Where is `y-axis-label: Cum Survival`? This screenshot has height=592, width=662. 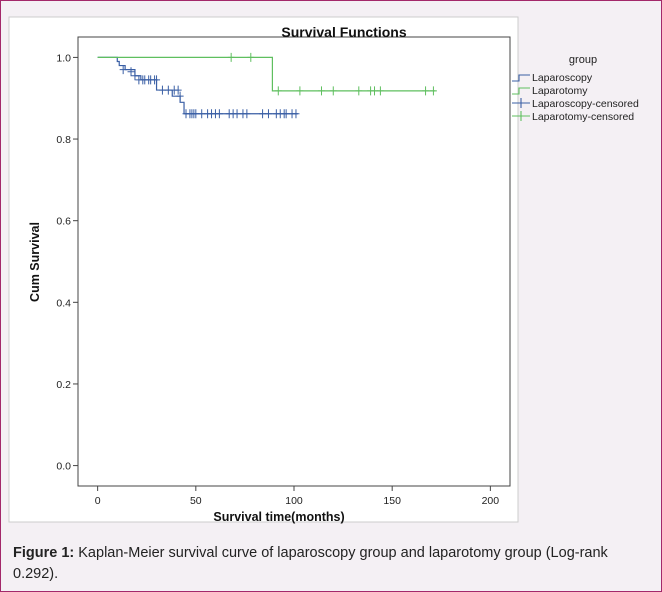
y-axis-label: Cum Survival is located at coordinates (35, 262).